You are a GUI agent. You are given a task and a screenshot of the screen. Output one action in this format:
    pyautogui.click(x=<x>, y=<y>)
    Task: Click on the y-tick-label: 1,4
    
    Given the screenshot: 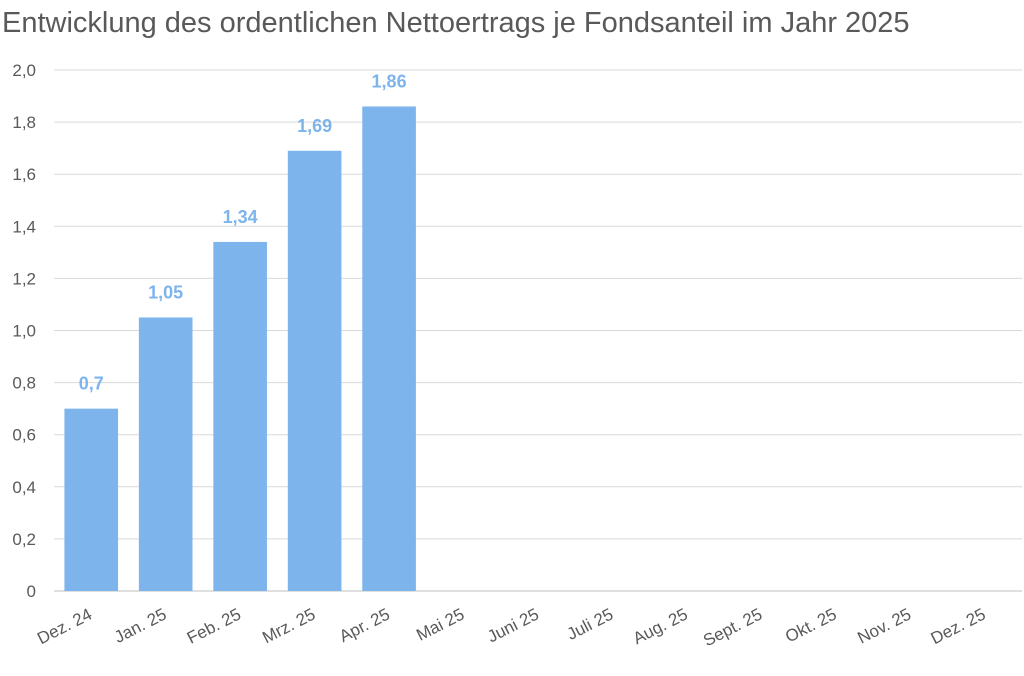 What is the action you would take?
    pyautogui.click(x=24, y=226)
    